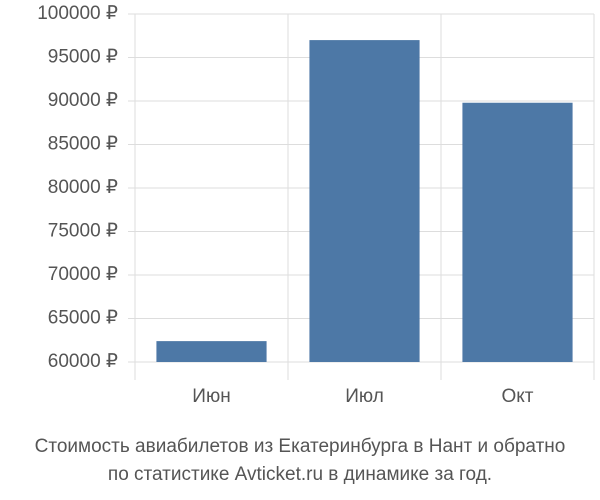 The image size is (600, 500). I want to click on y-tick-label: 85000 ₽, so click(83, 144).